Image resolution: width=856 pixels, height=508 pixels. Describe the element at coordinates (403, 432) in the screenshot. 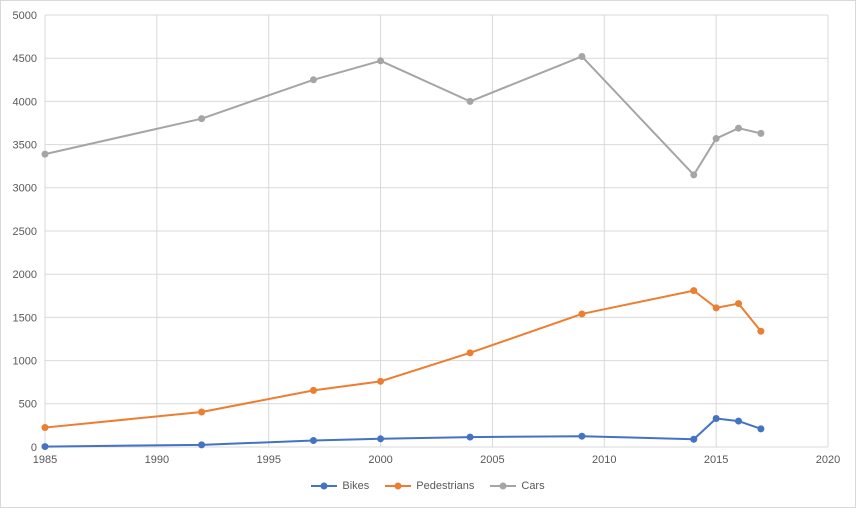

I see `series-line-bikes` at that location.